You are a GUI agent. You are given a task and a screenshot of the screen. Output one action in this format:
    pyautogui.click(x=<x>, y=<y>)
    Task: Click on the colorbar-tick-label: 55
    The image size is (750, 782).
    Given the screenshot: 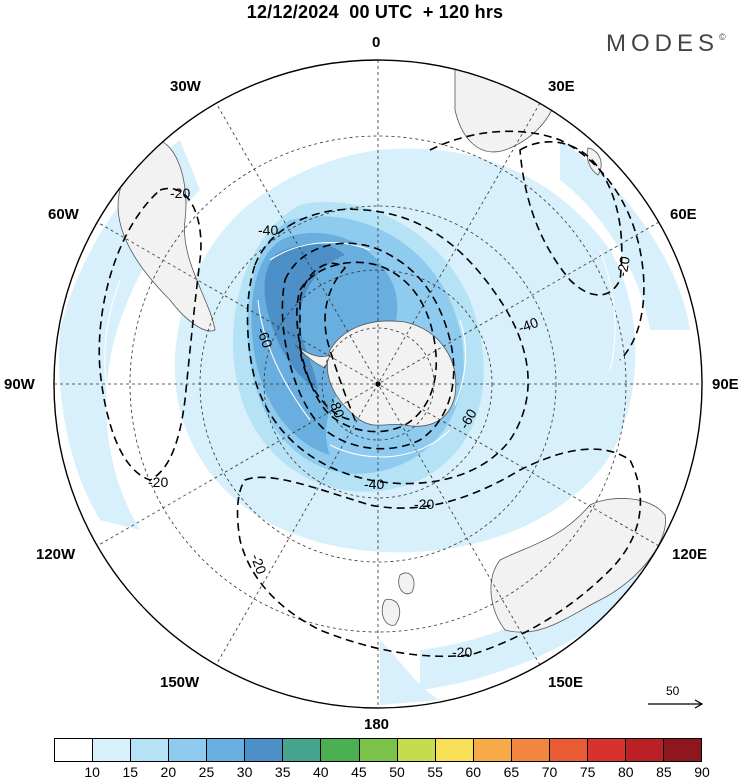 What is the action you would take?
    pyautogui.click(x=435, y=772)
    